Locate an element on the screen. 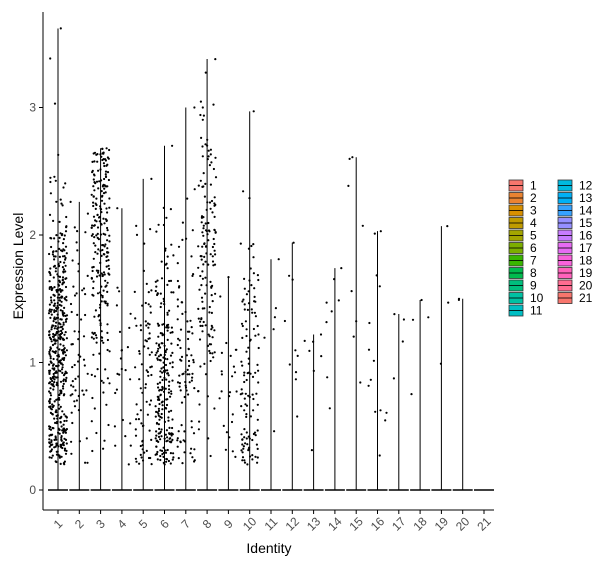 This screenshot has width=600, height=568. y-axis-title: Expression Level is located at coordinates (18, 266).